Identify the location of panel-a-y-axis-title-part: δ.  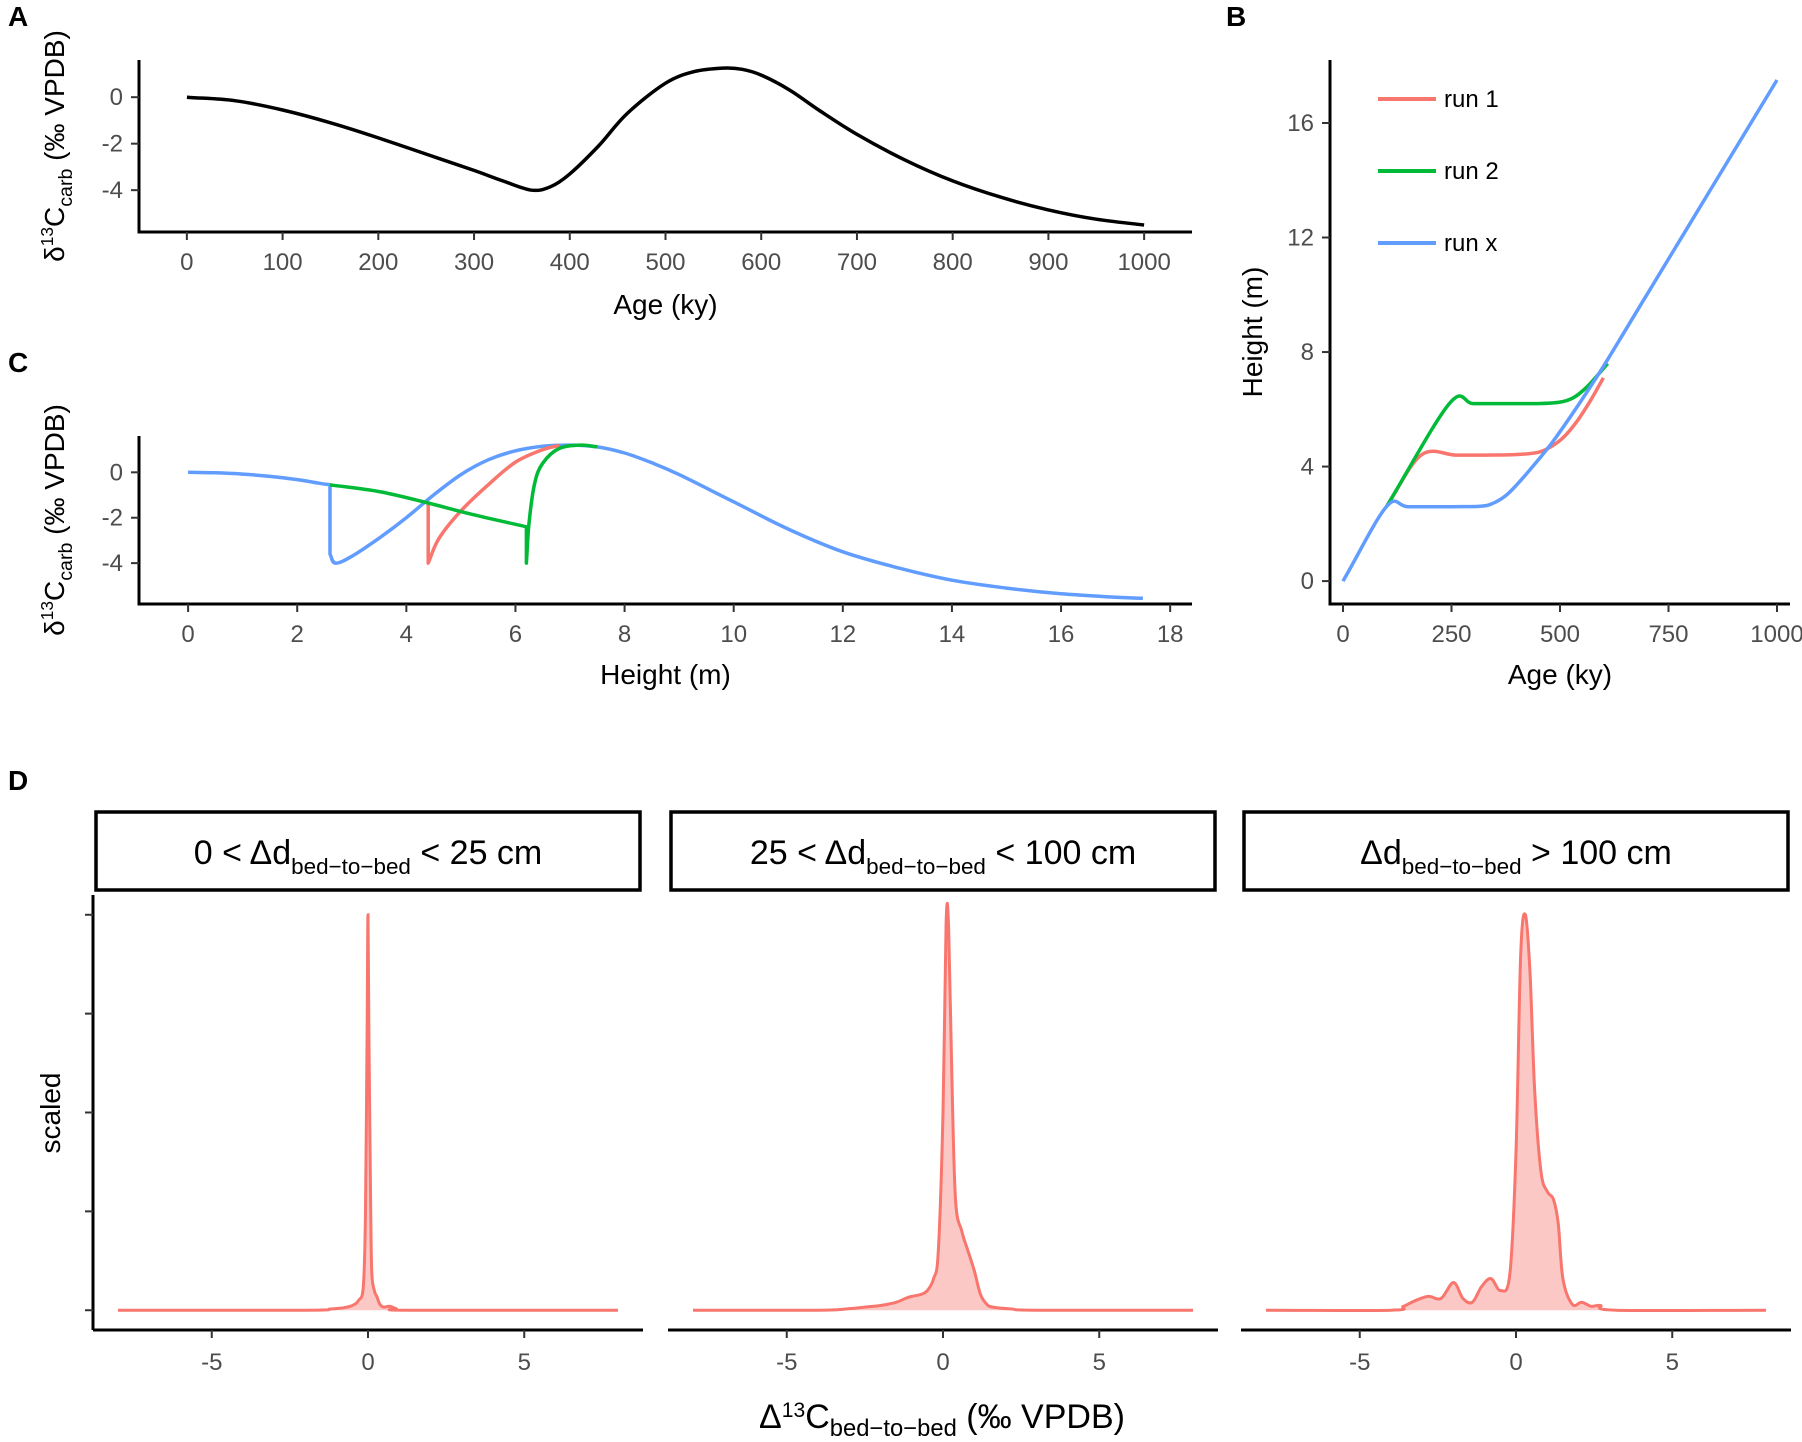
(54, 254).